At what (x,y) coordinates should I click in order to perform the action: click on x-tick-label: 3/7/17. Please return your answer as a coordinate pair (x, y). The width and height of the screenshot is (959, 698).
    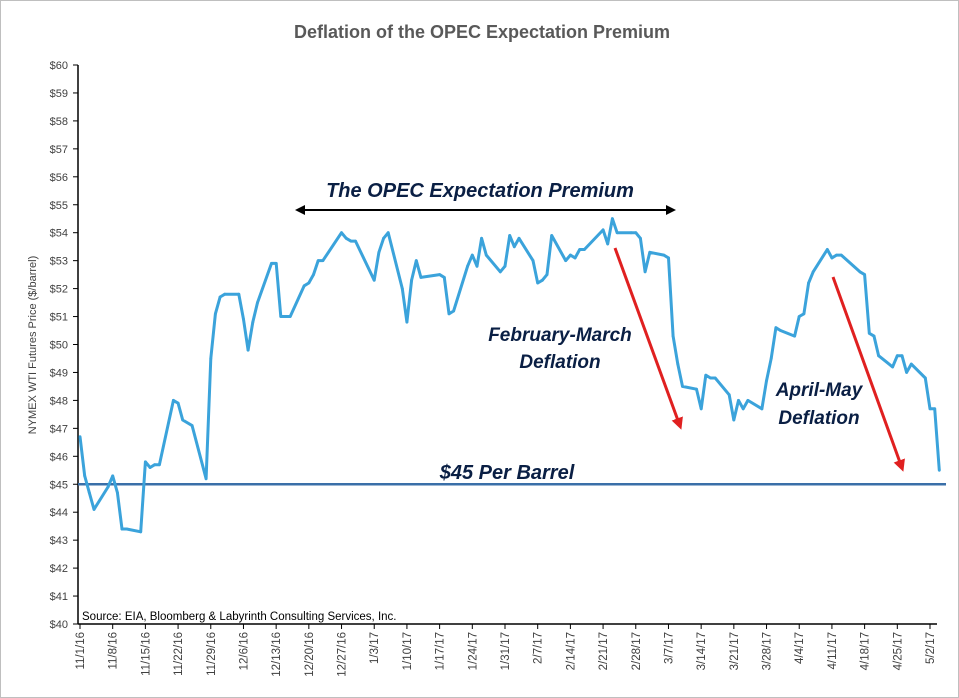
    Looking at the image, I should click on (669, 648).